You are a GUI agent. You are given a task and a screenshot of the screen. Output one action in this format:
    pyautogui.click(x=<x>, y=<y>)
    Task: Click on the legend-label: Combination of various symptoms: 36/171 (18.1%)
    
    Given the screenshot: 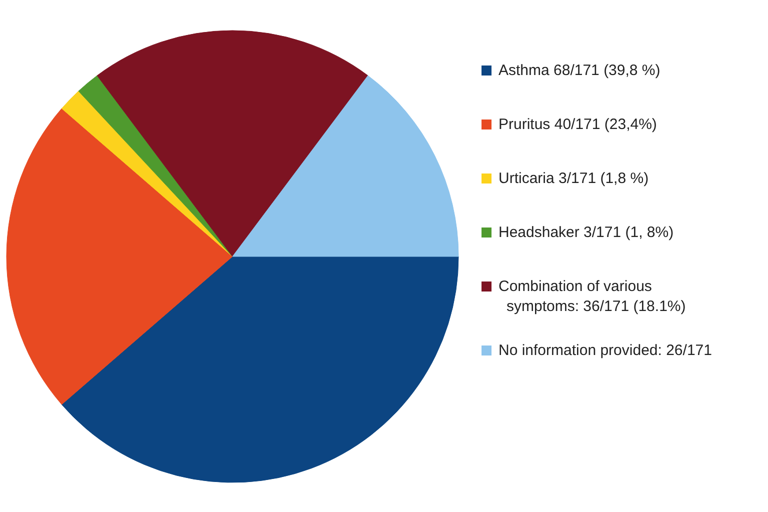 What is the action you would take?
    pyautogui.click(x=592, y=296)
    